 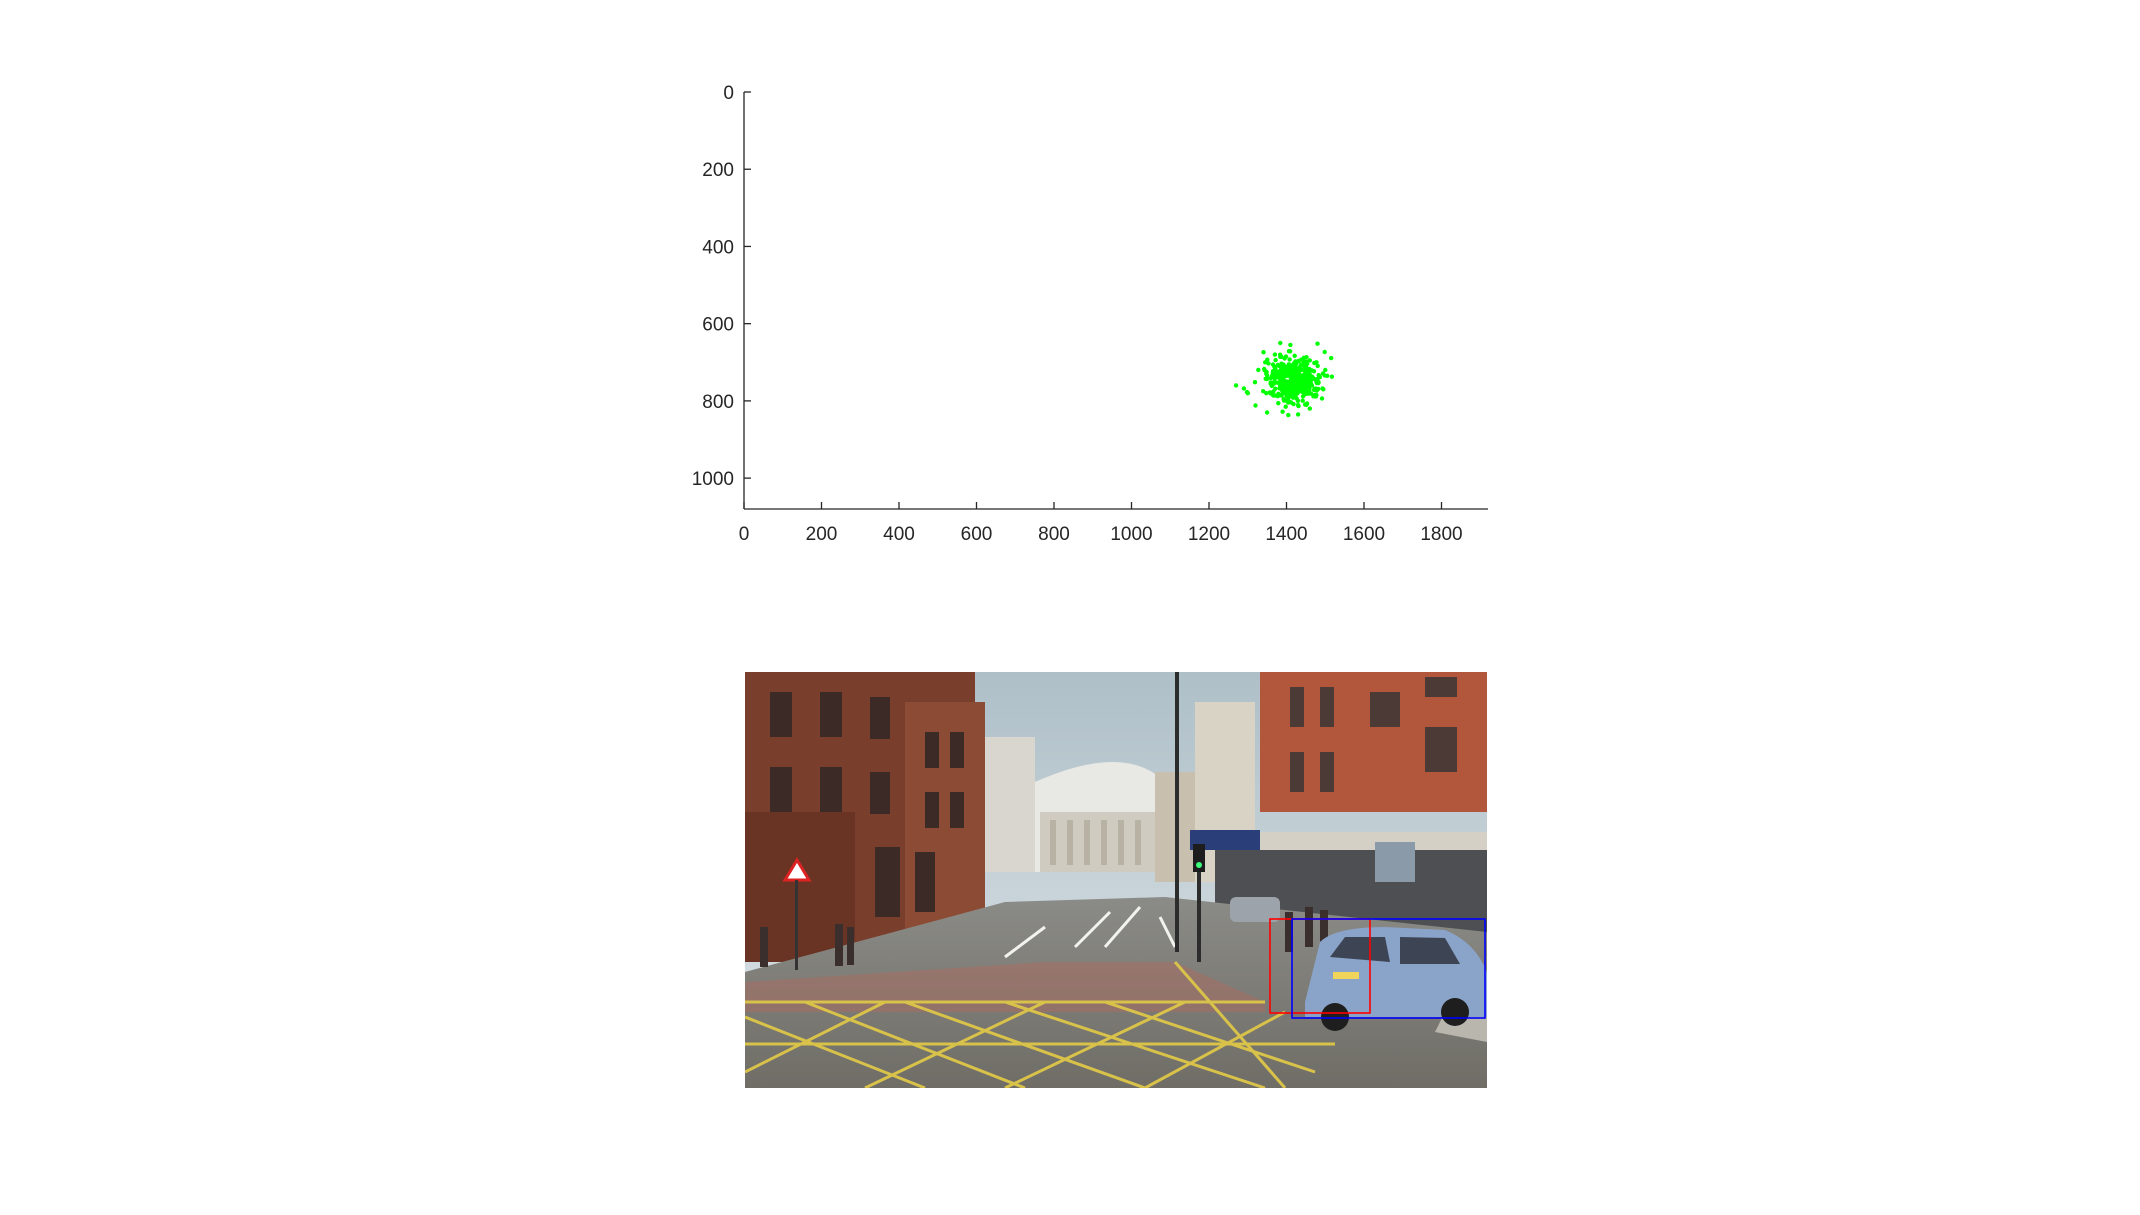 What do you see at coordinates (718, 170) in the screenshot?
I see `y-tick-label: 200` at bounding box center [718, 170].